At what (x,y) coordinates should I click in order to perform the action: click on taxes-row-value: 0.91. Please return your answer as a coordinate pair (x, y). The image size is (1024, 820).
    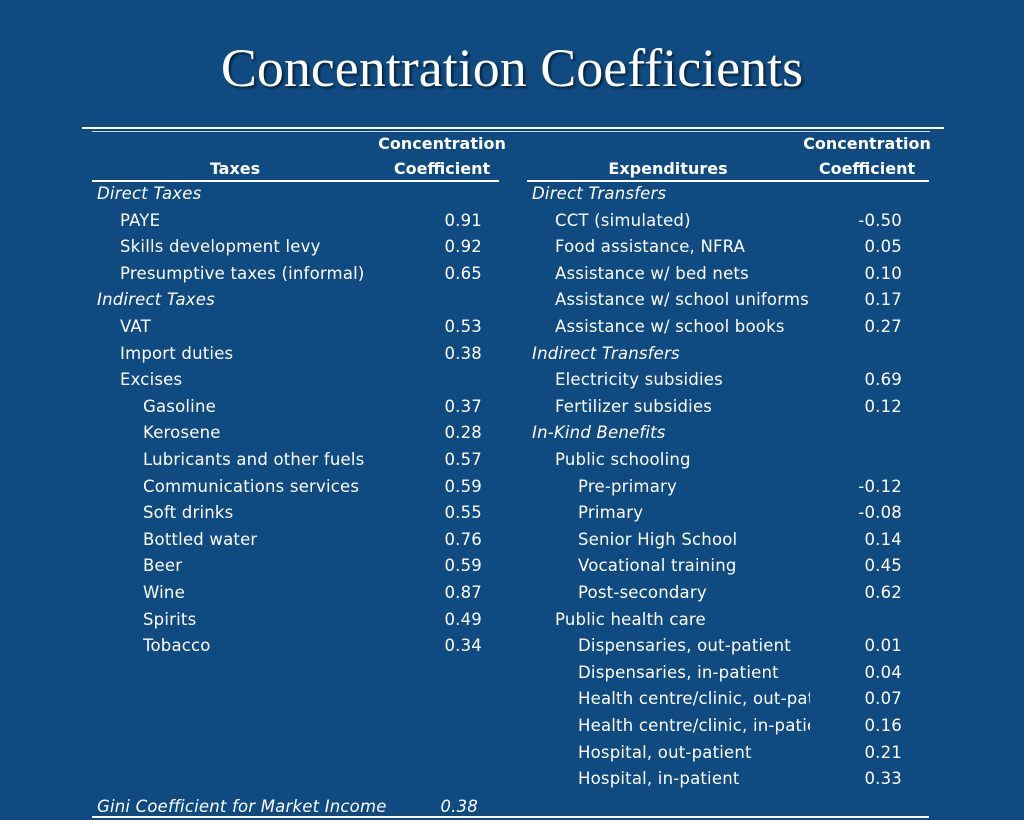
    Looking at the image, I should click on (463, 220).